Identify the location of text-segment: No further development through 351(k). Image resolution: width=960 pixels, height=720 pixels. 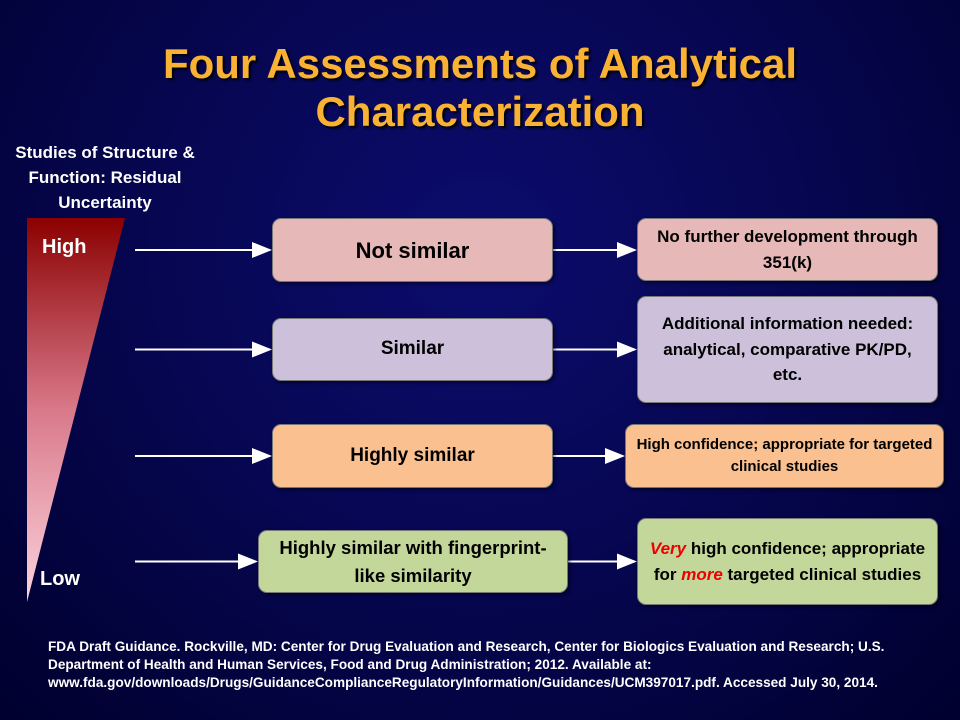
(787, 249).